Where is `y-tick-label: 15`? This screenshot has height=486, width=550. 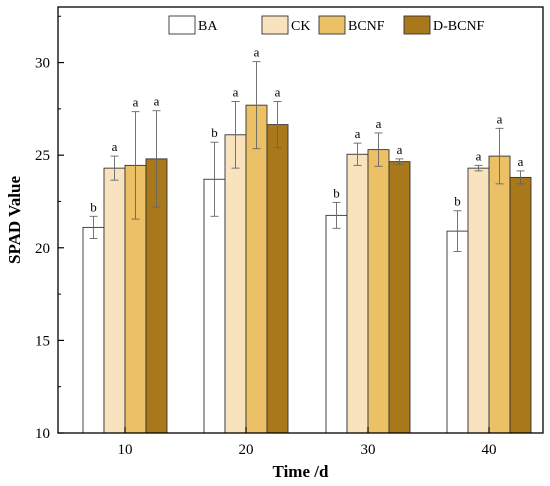 y-tick-label: 15 is located at coordinates (42, 341).